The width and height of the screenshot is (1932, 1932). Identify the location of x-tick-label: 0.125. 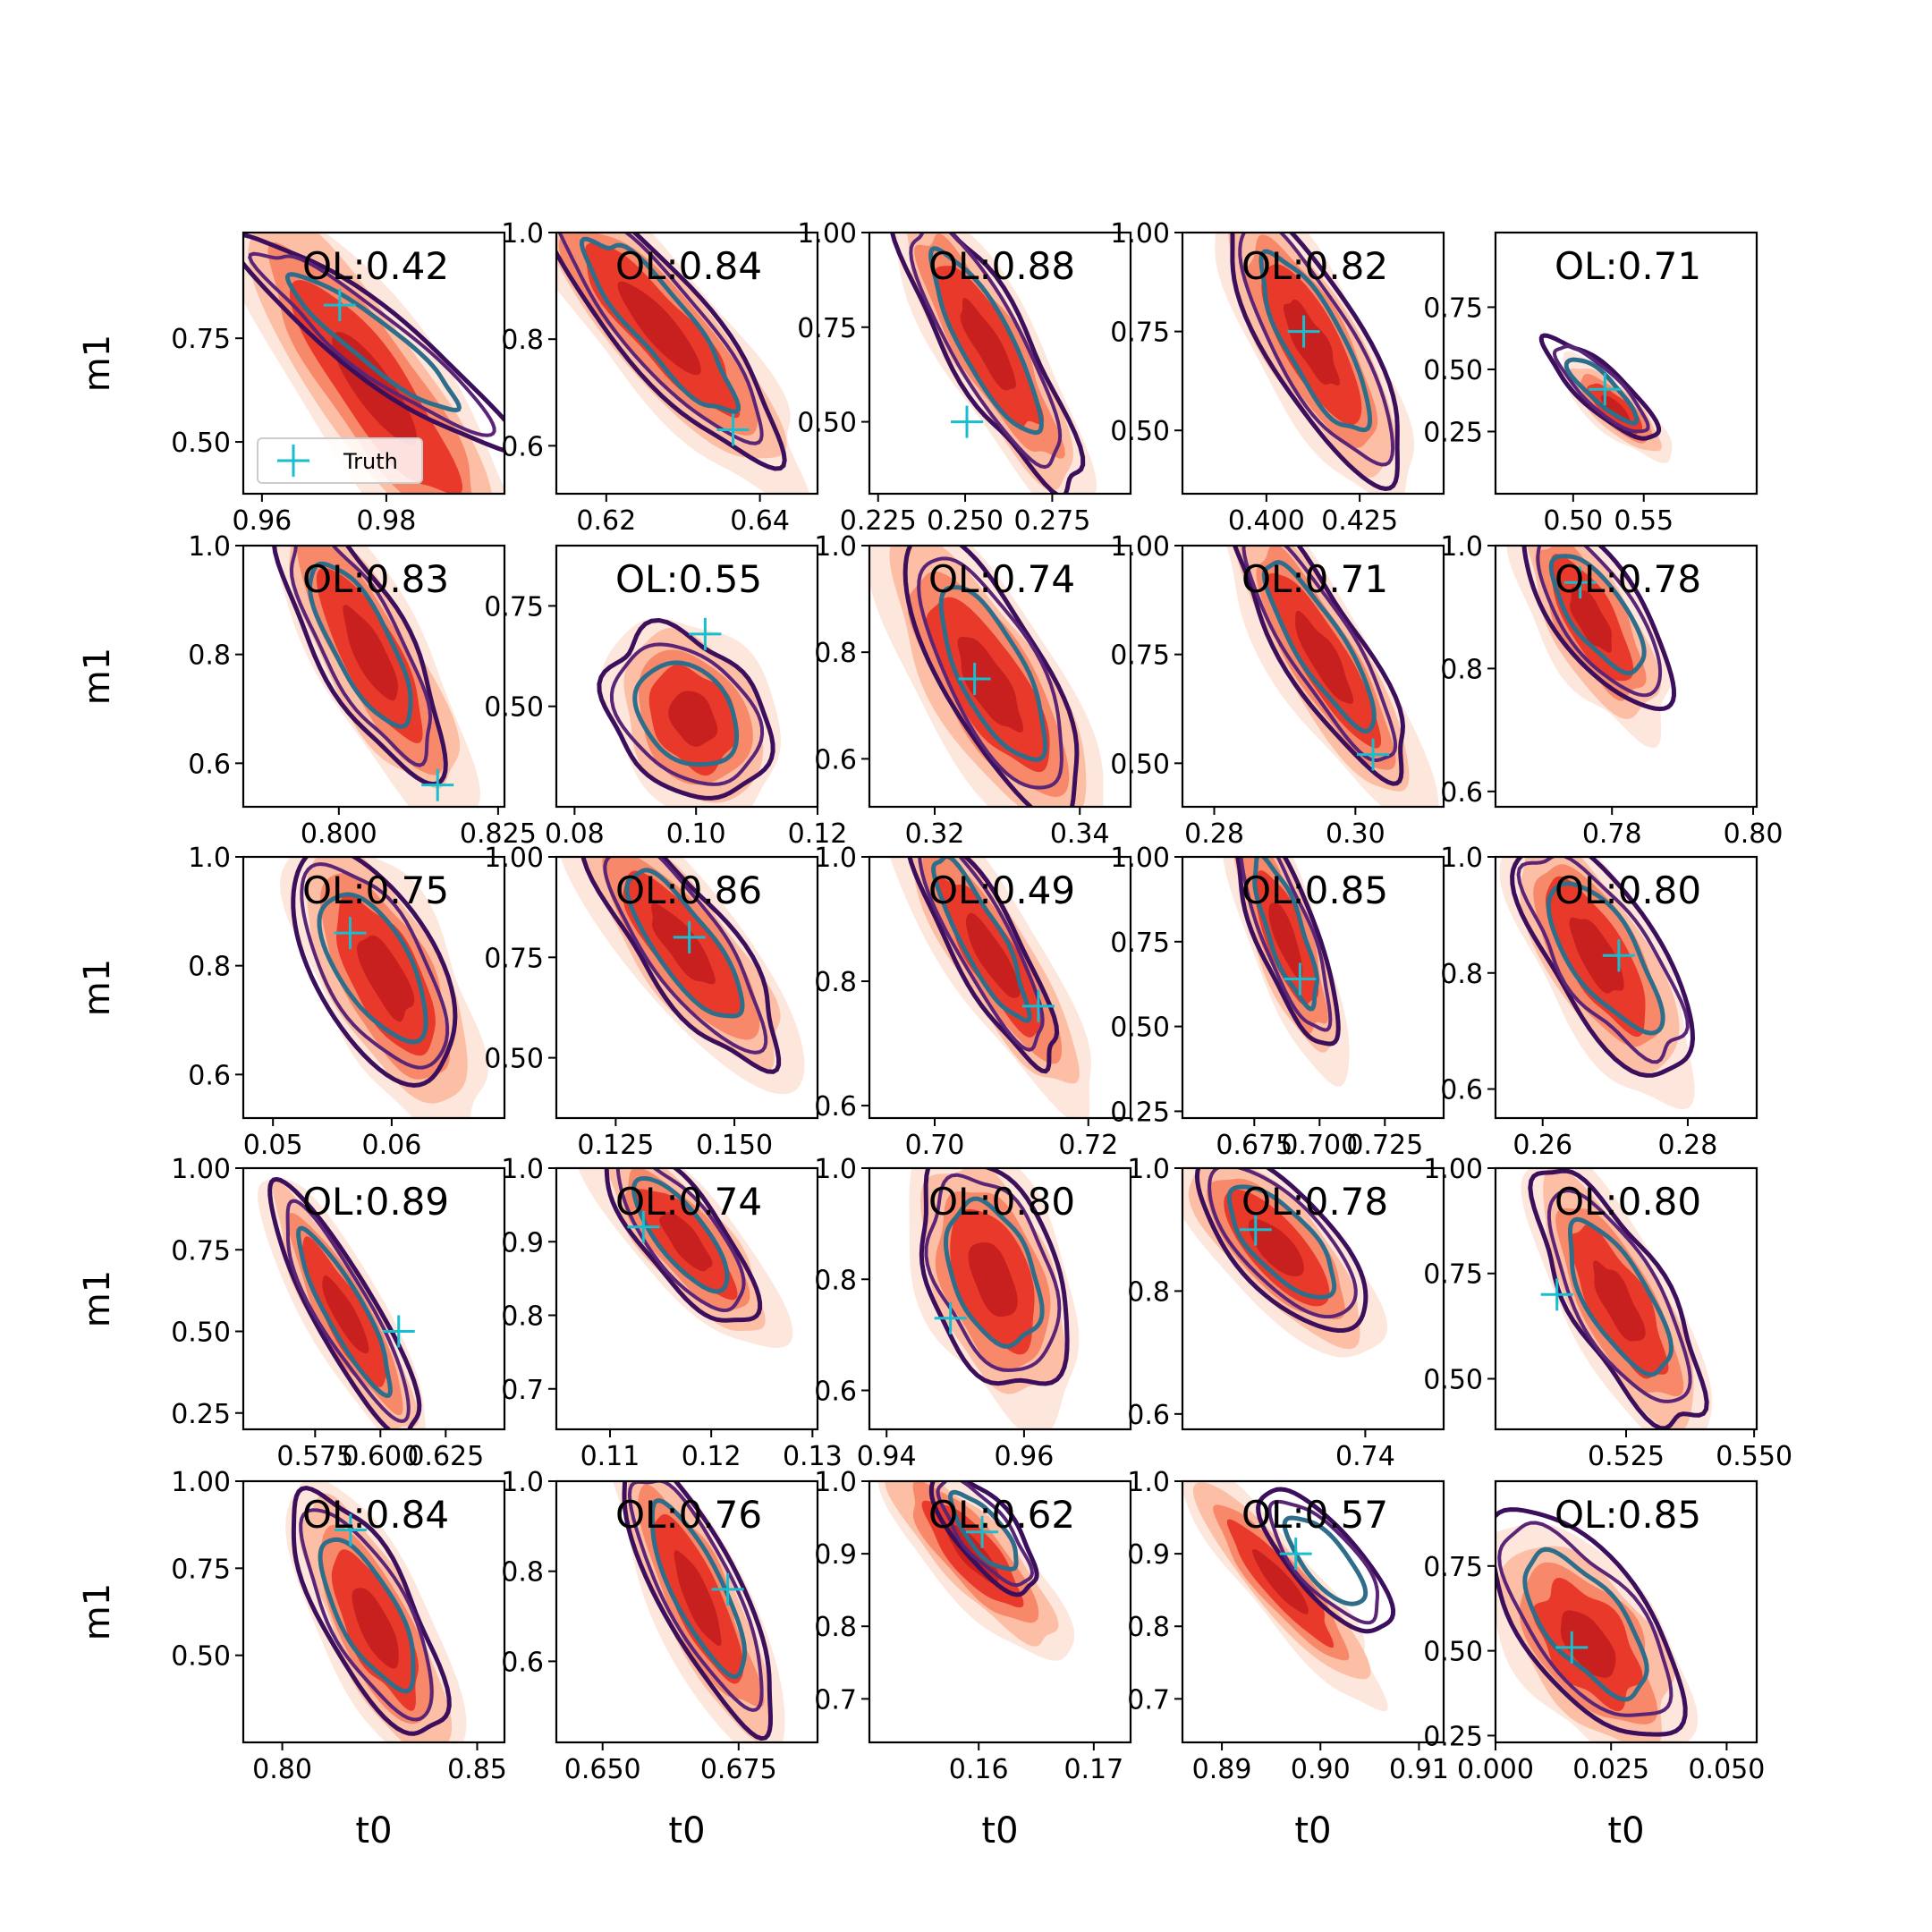
(615, 1145).